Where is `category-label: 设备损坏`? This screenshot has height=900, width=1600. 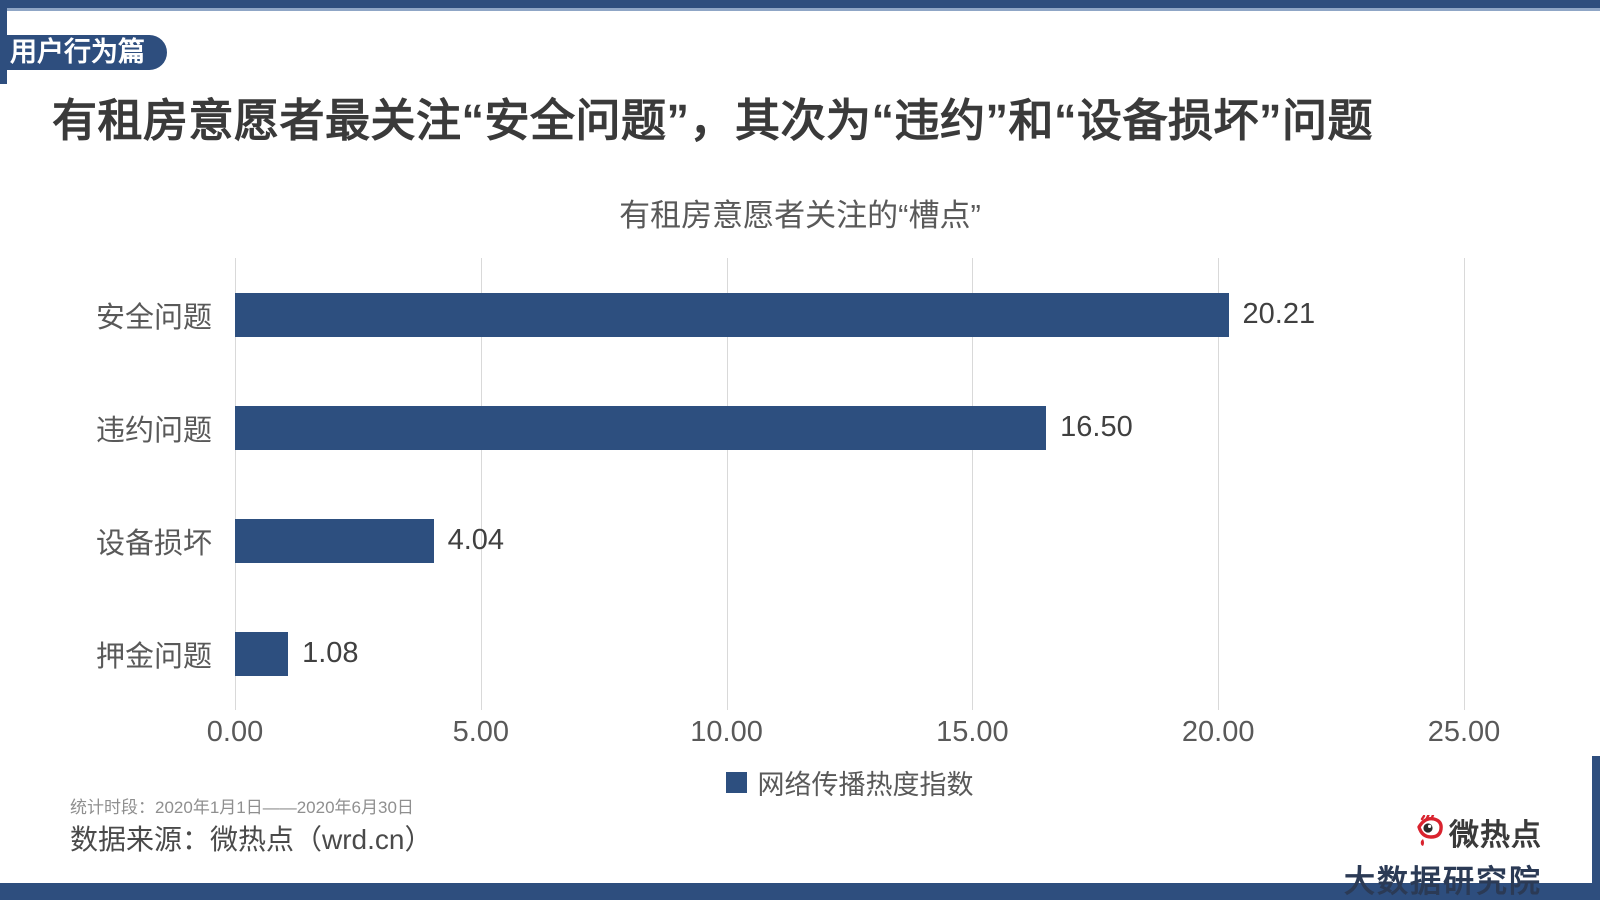
category-label: 设备损坏 is located at coordinates (153, 543).